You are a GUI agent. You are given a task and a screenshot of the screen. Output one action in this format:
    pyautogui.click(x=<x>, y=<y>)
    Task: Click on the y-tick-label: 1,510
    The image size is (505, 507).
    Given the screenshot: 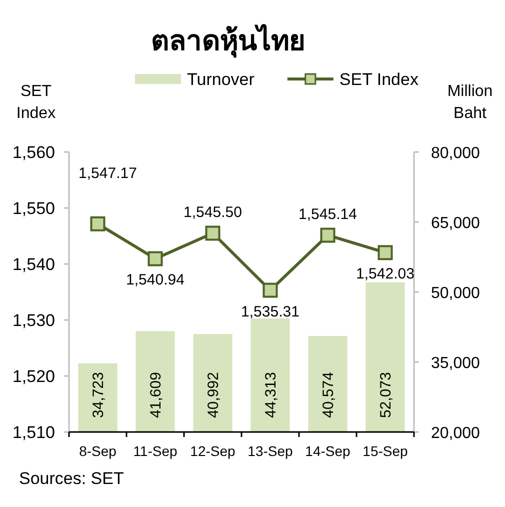 What is the action you would take?
    pyautogui.click(x=33, y=432)
    